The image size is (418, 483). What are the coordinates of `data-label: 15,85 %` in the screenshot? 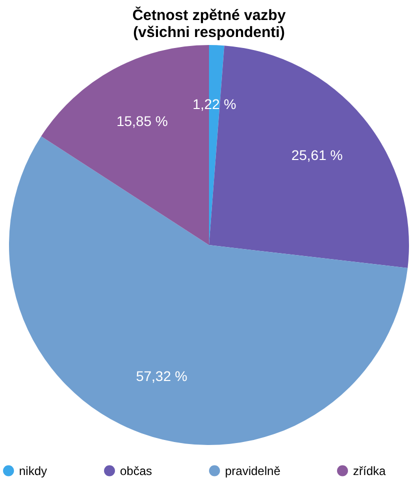 It's located at (142, 121).